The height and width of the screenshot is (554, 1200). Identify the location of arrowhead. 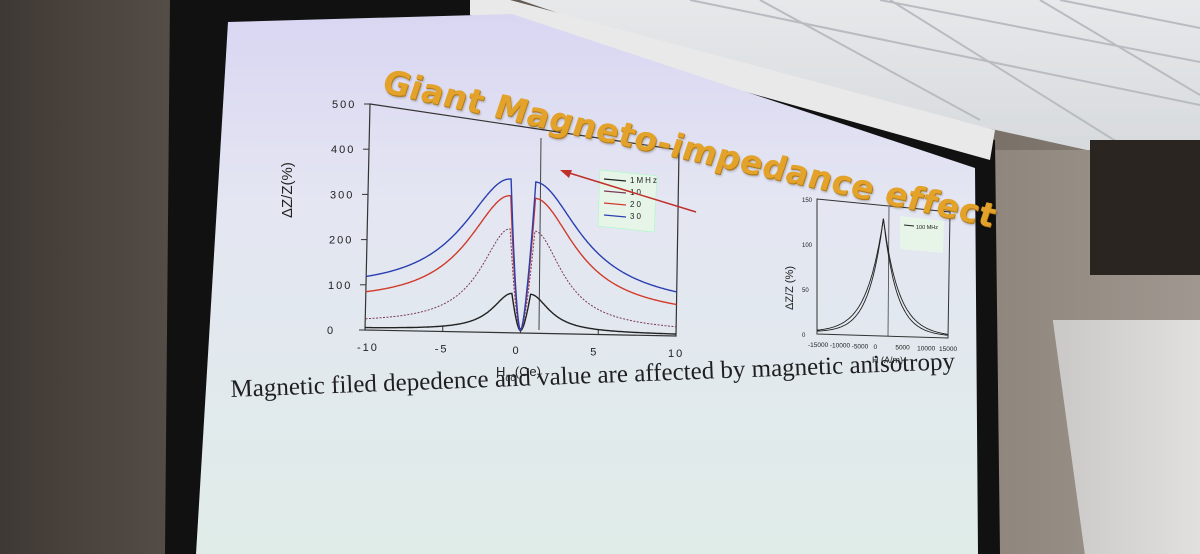
(566, 174).